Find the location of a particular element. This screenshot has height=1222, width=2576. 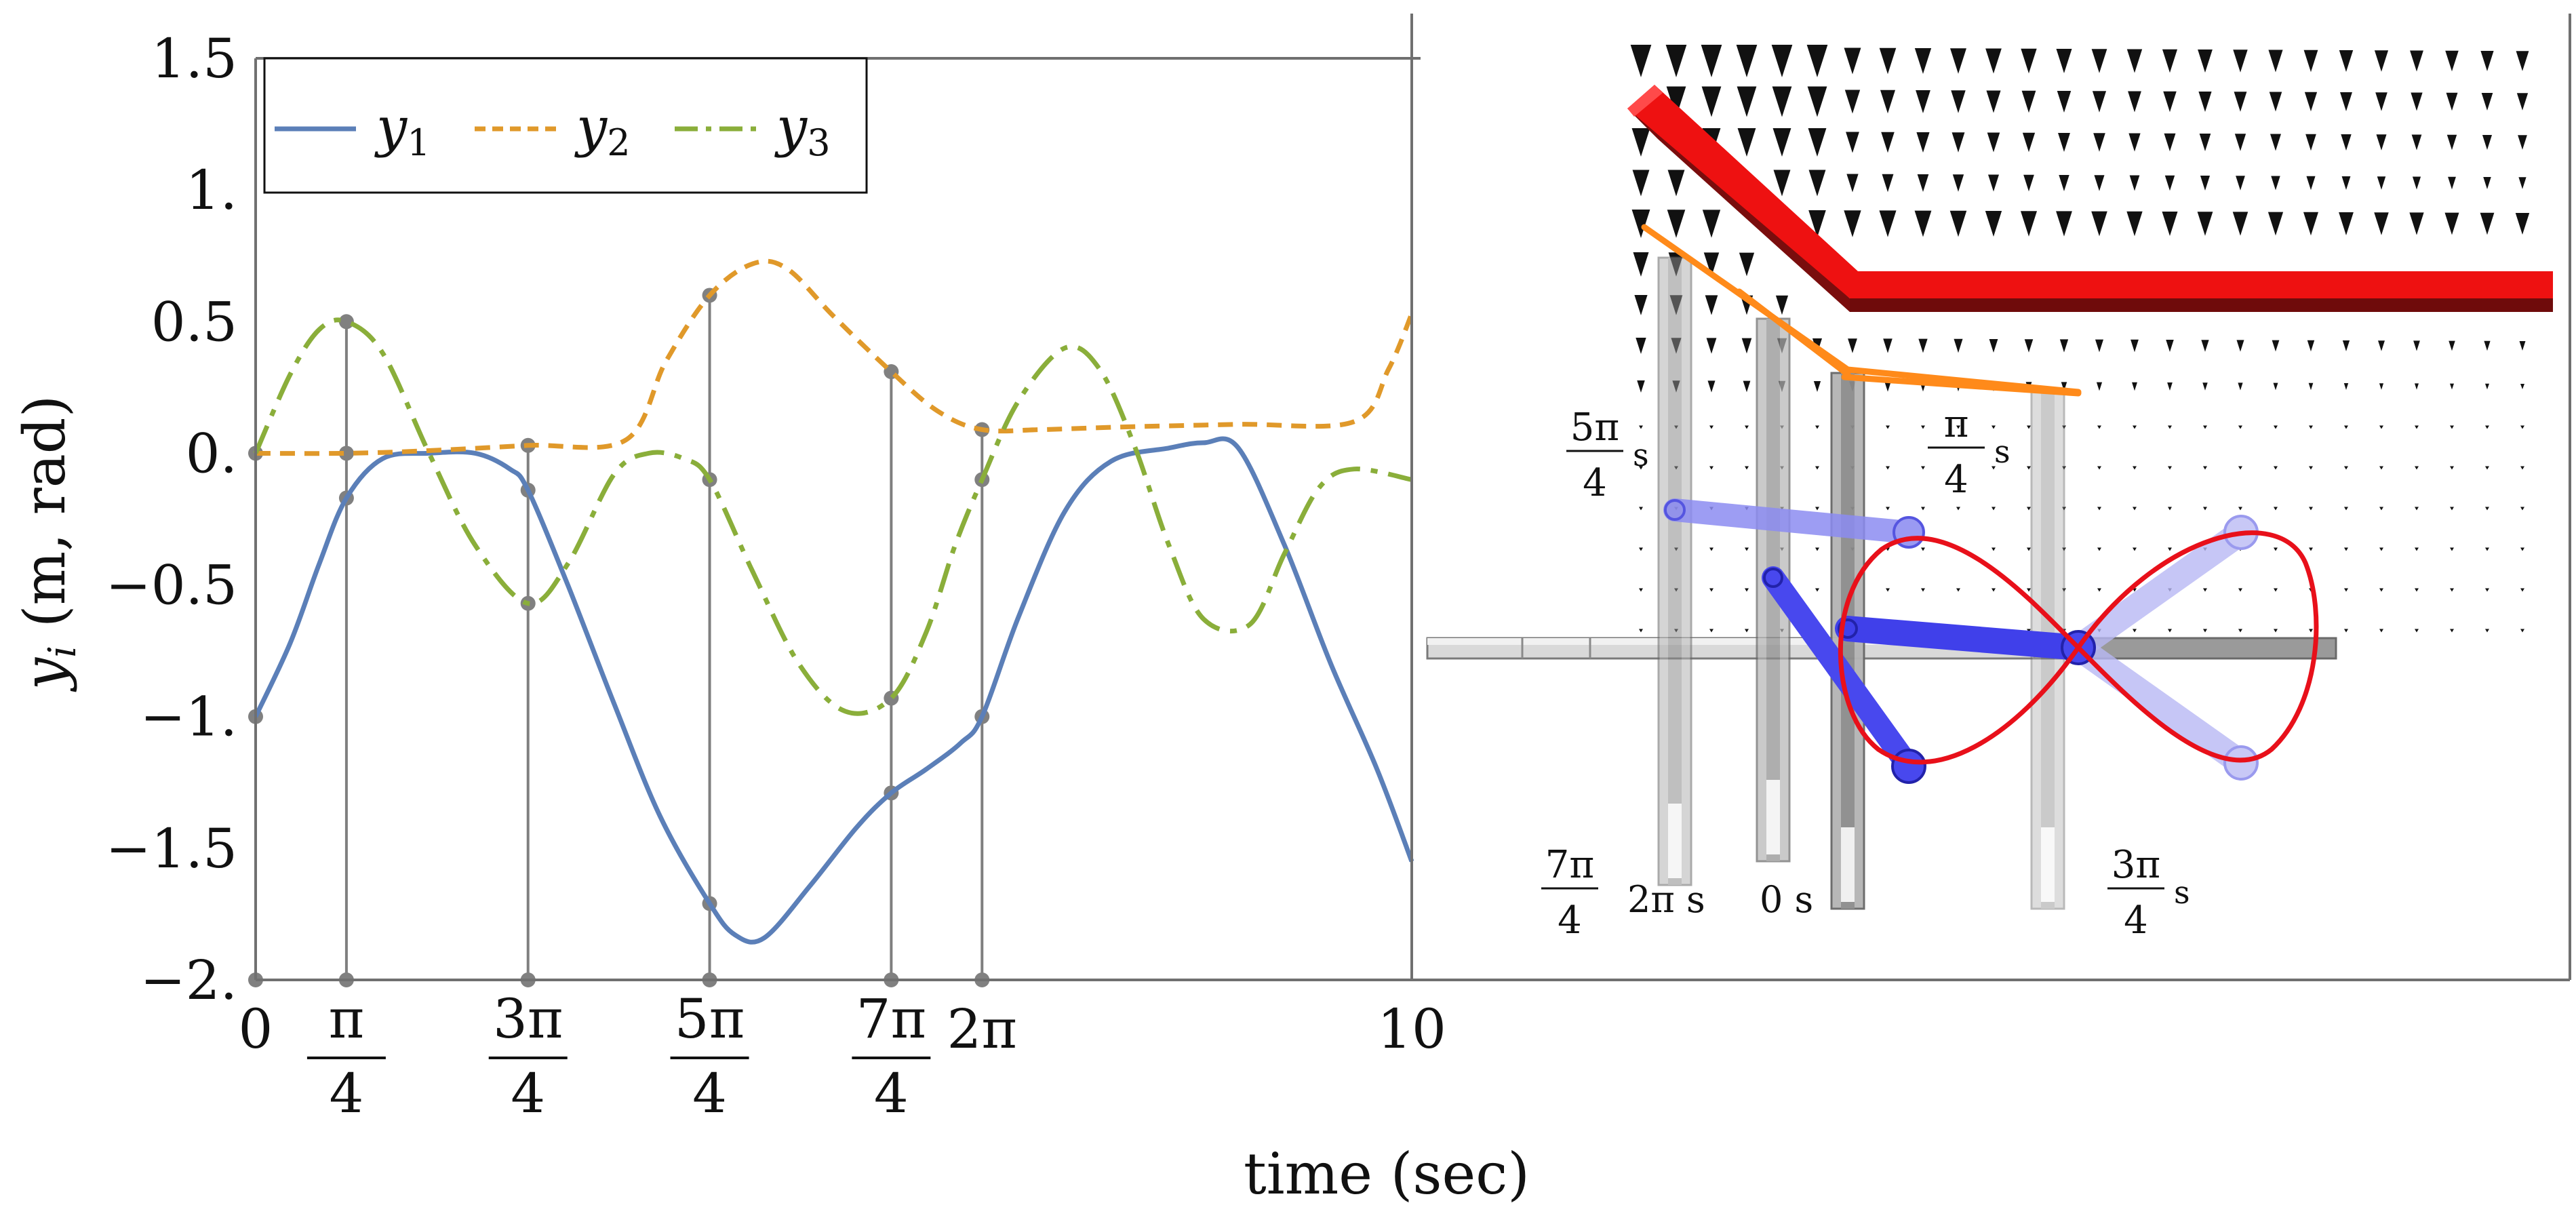

x-tick-fraction: 7π4 is located at coordinates (892, 1056).